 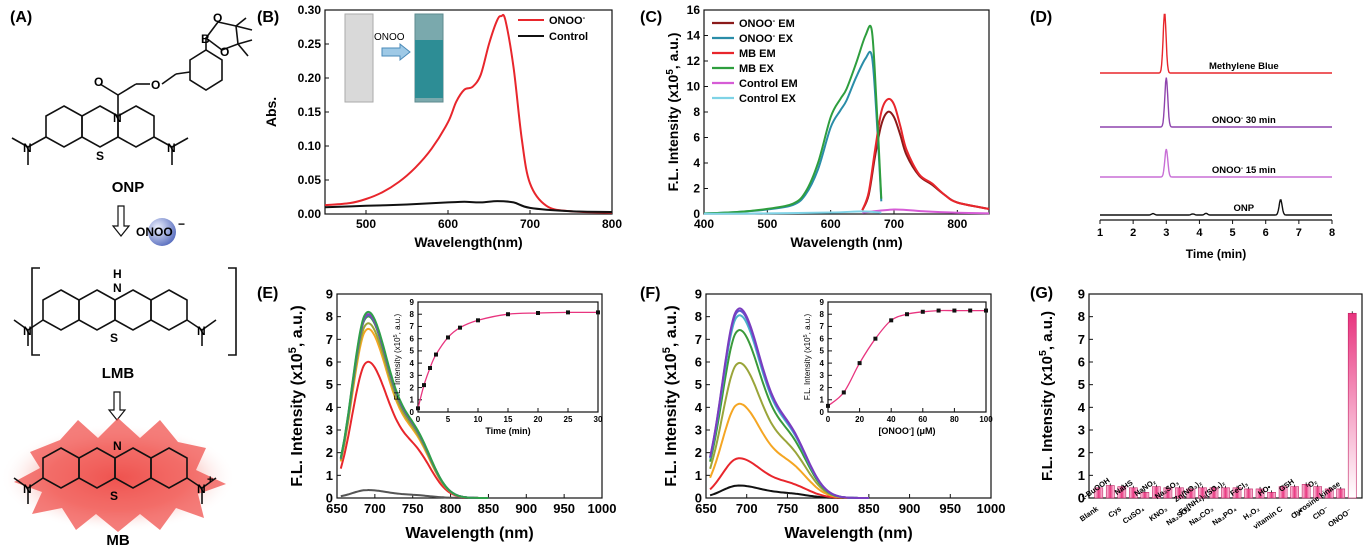 What do you see at coordinates (828, 508) in the screenshot?
I see `f-x-tick-label: 800` at bounding box center [828, 508].